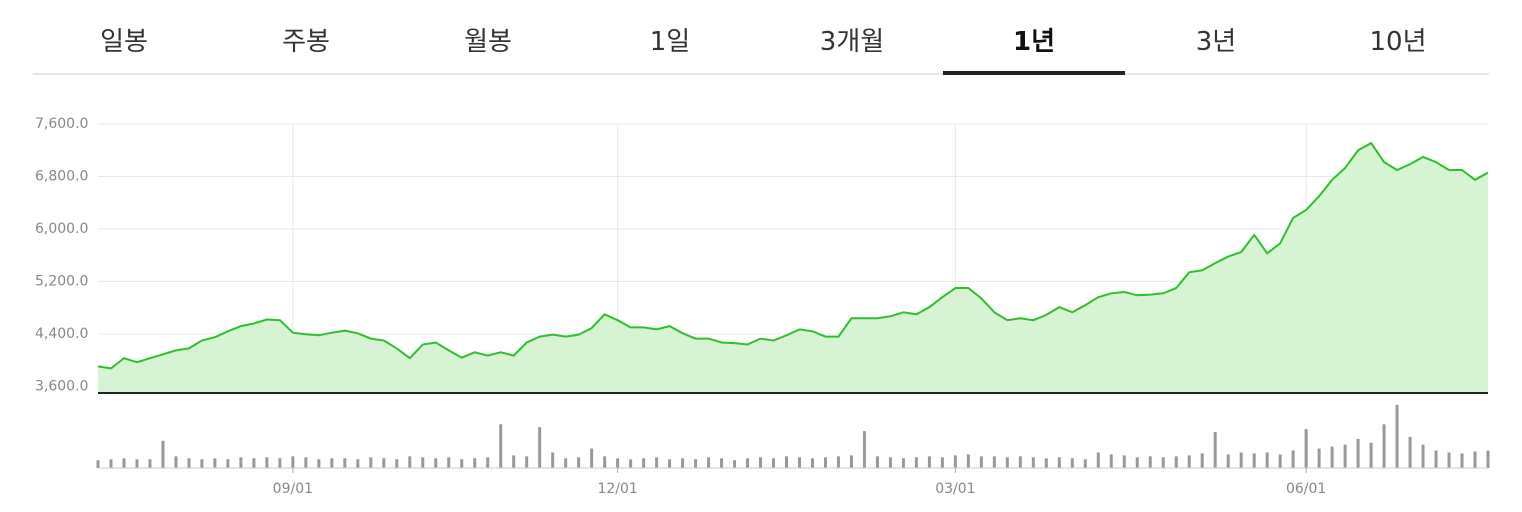 This screenshot has height=512, width=1522. Describe the element at coordinates (1398, 42) in the screenshot. I see `period-tab: 10년` at that location.